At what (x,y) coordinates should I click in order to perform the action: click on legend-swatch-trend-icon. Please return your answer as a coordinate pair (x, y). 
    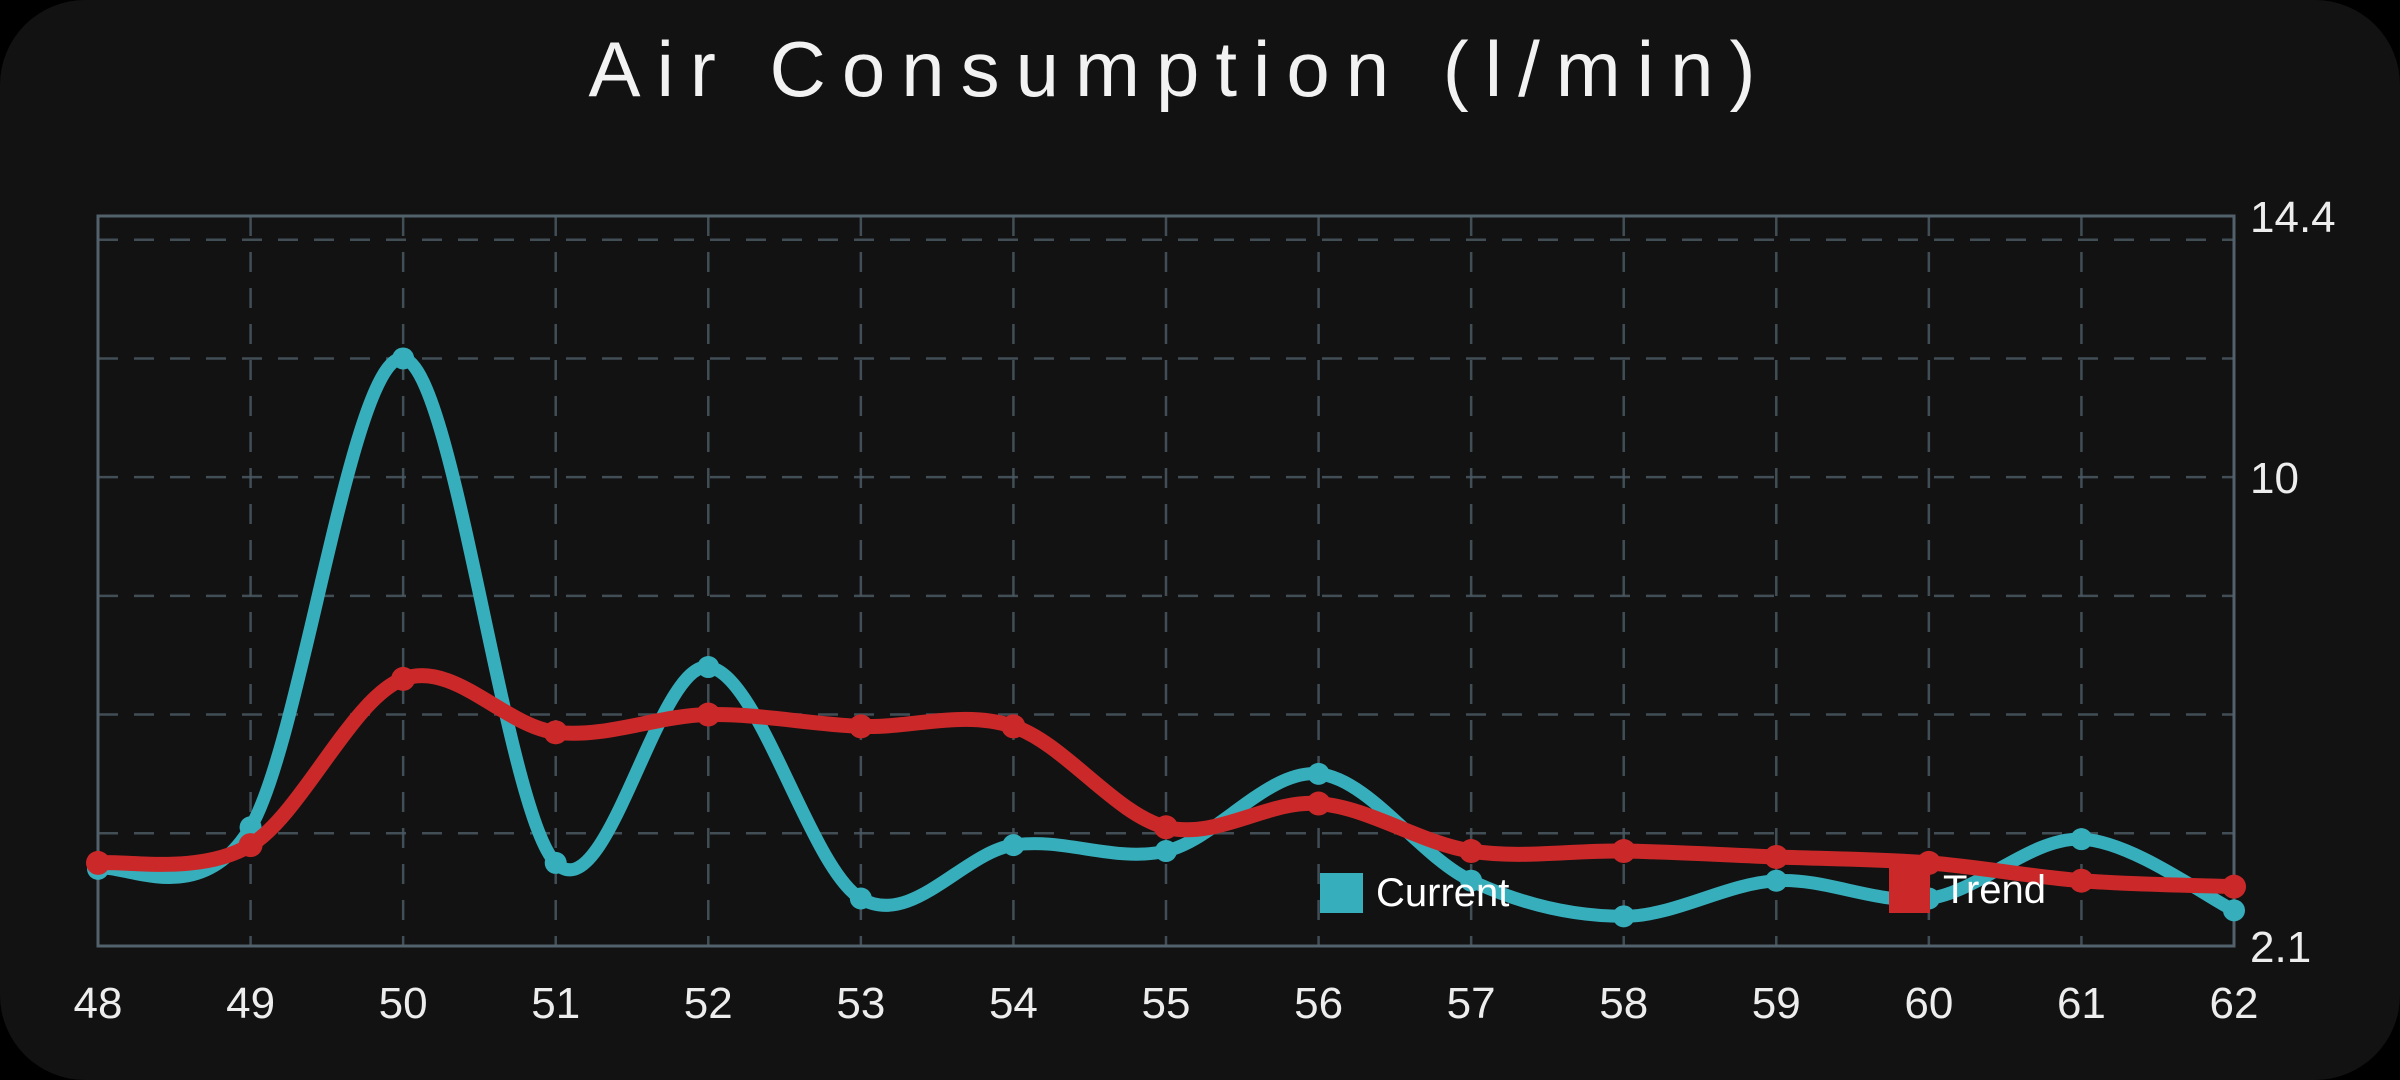
    Looking at the image, I should click on (1909, 889).